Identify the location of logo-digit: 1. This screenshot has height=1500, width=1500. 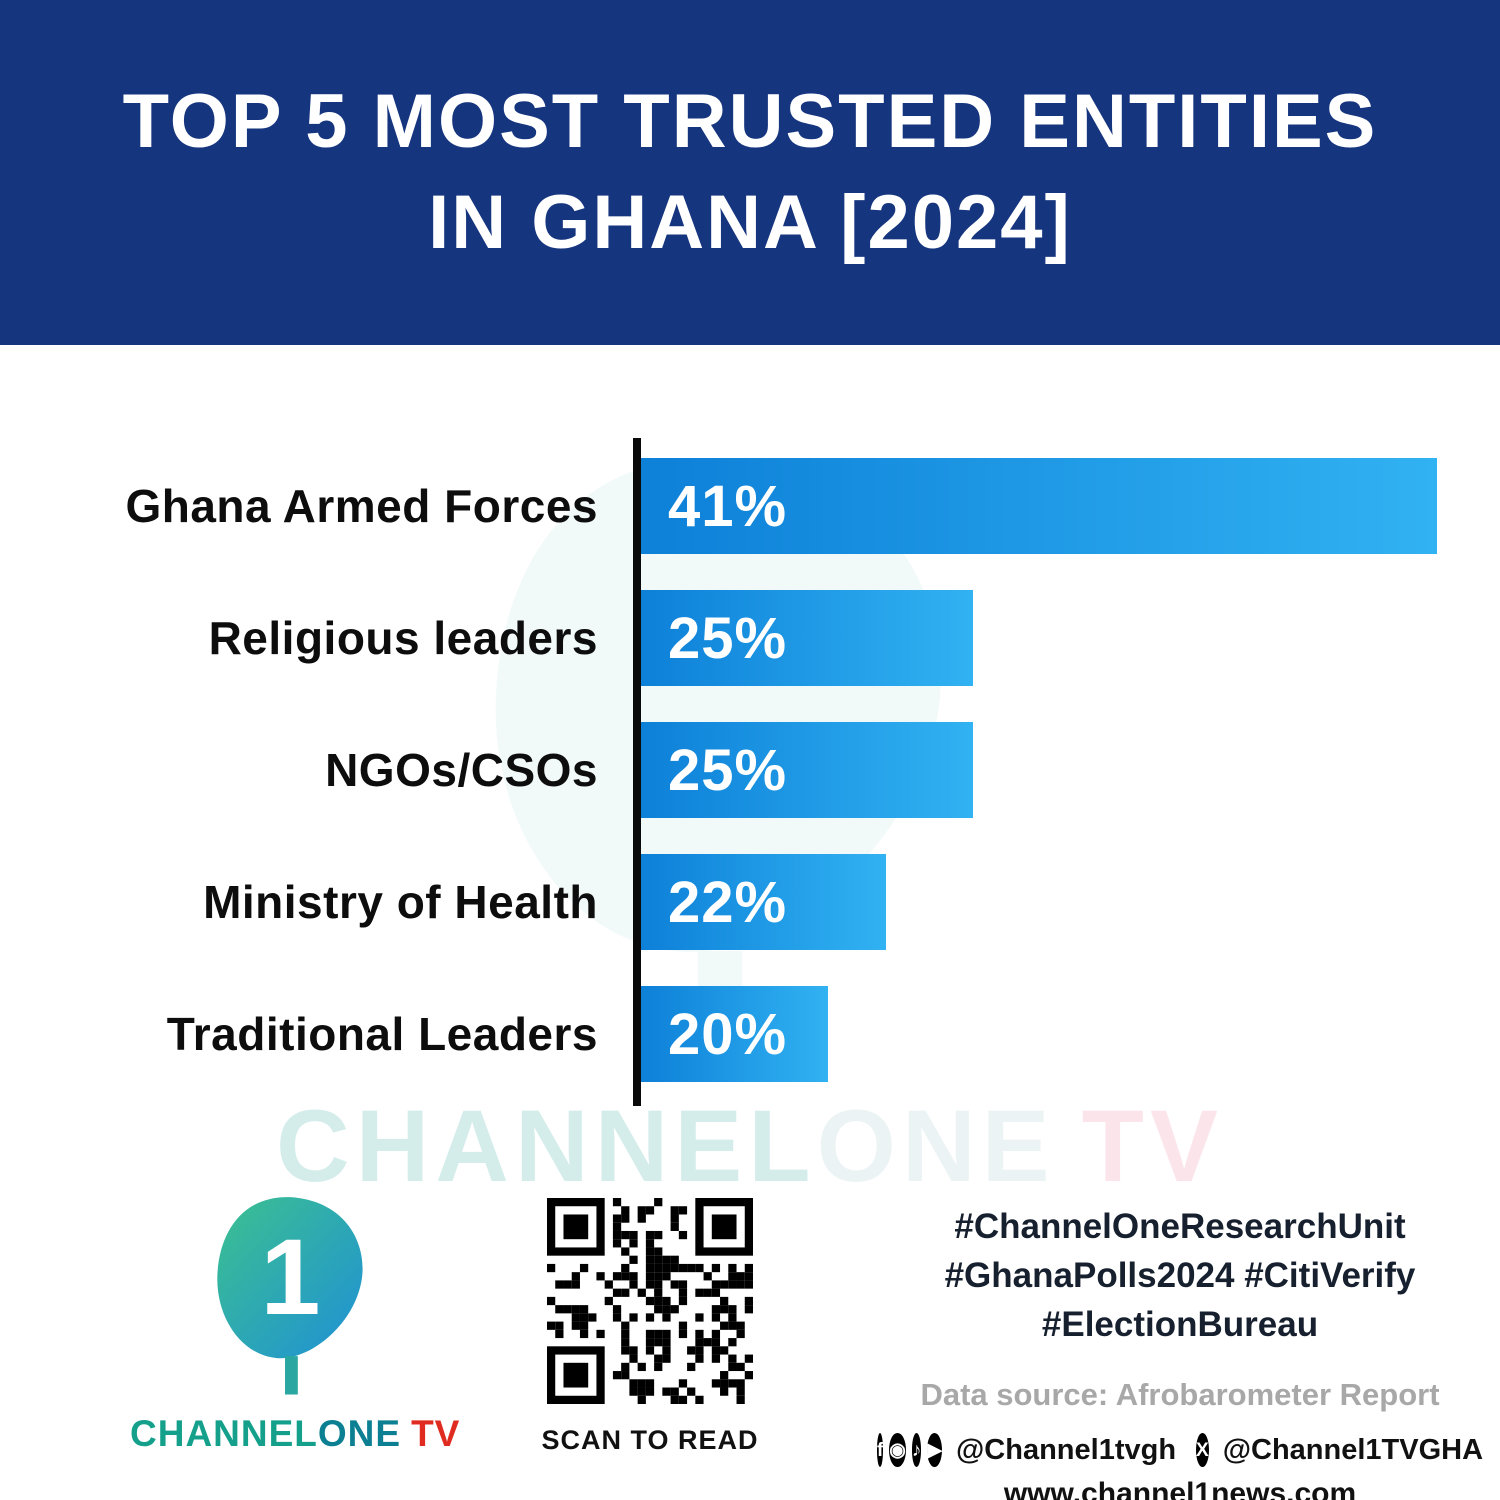
(290, 1276).